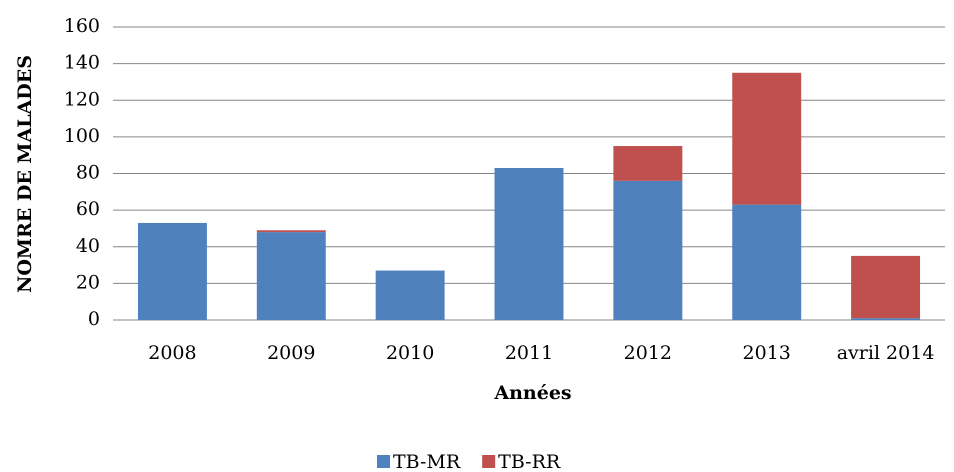 The width and height of the screenshot is (954, 472). I want to click on x-tick-label: 2011, so click(529, 353).